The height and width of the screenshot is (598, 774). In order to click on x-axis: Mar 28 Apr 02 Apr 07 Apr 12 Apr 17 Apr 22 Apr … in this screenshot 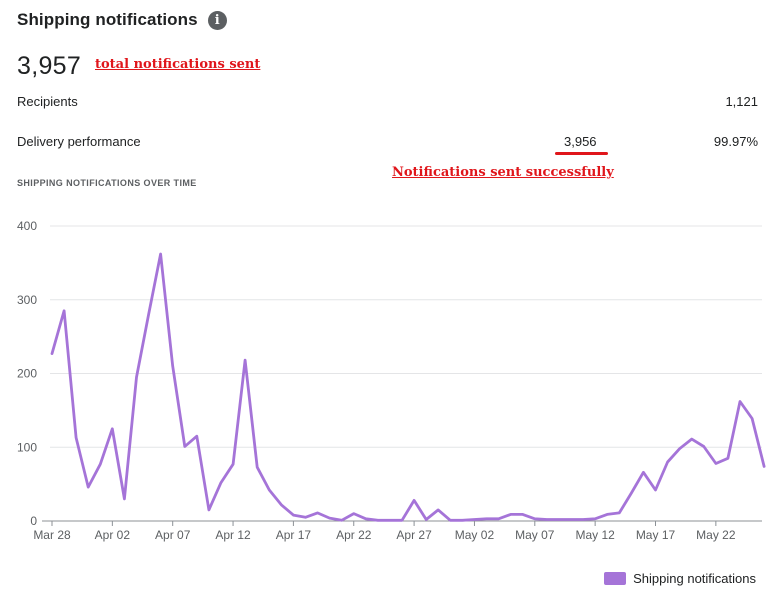, I will do `click(397, 531)`.